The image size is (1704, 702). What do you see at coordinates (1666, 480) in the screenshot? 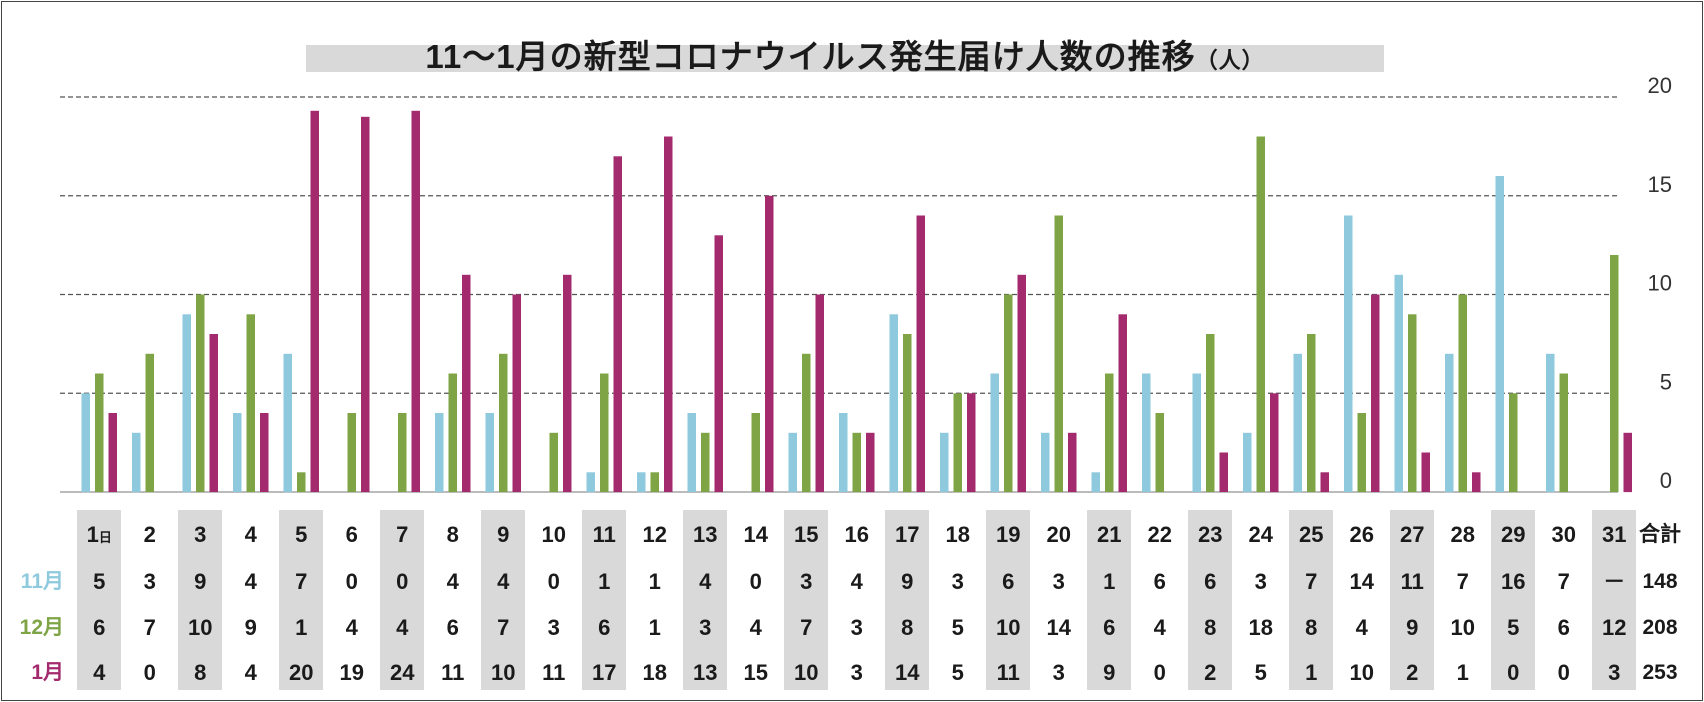
I see `y-tick-label: 0` at bounding box center [1666, 480].